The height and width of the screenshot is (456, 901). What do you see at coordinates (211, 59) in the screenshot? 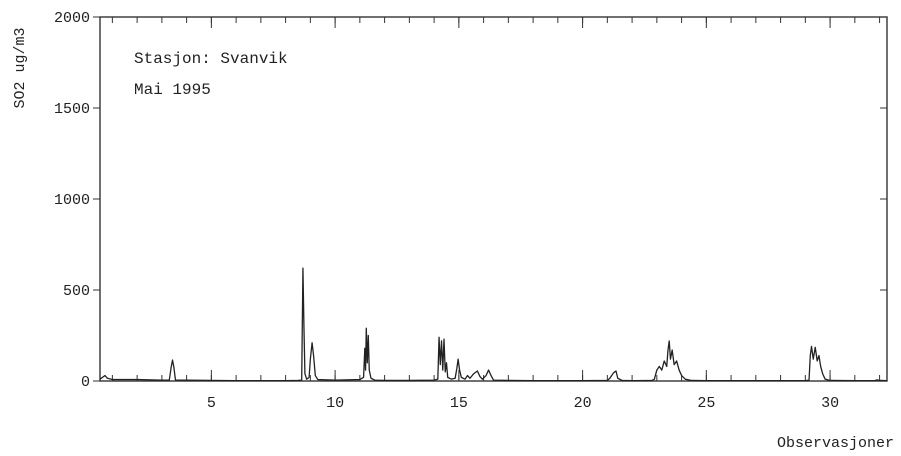
I see `station-annotation: Stasjon: Svanvik` at bounding box center [211, 59].